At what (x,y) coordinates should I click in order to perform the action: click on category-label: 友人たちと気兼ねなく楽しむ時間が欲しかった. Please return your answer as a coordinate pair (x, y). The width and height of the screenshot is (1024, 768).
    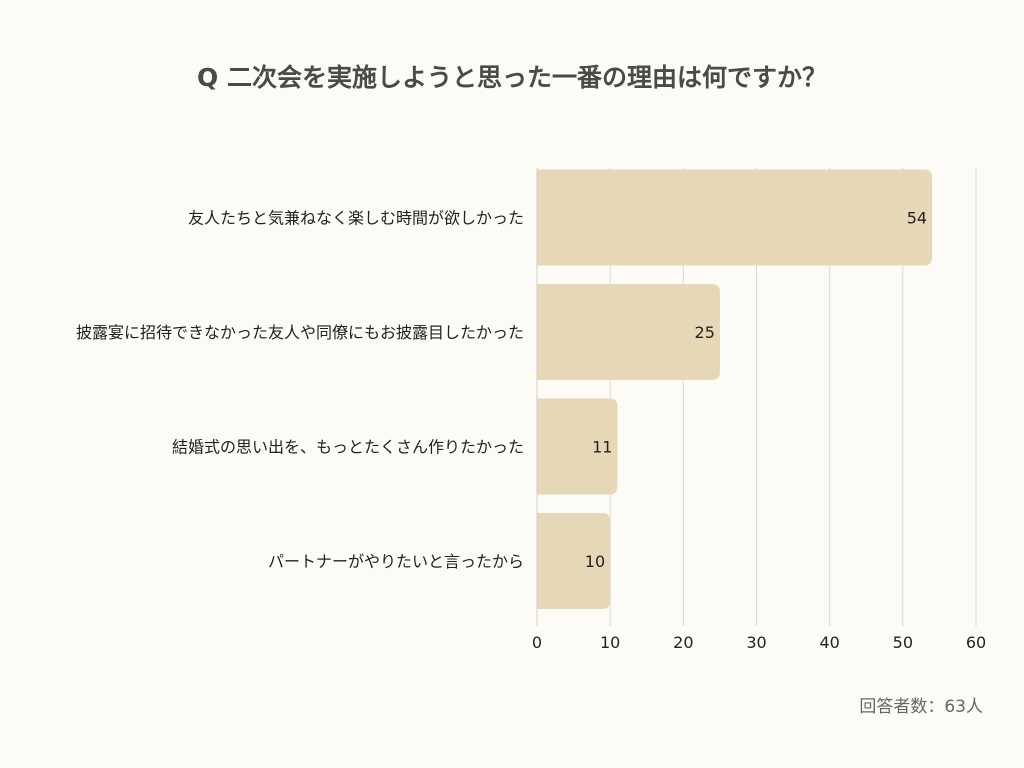
    Looking at the image, I should click on (356, 218).